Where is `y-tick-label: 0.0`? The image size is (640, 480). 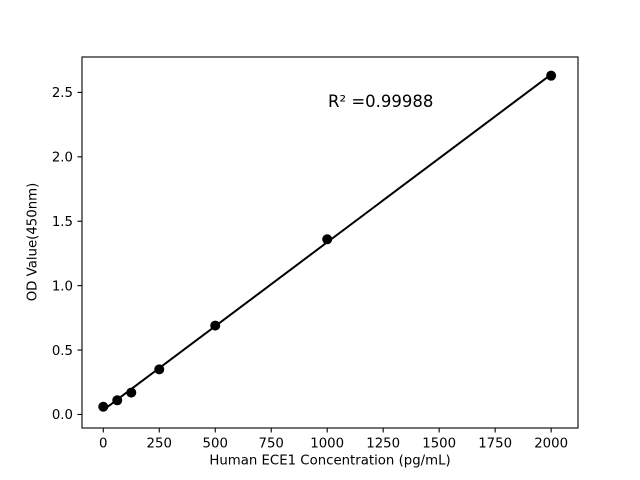 y-tick-label: 0.0 is located at coordinates (62, 415).